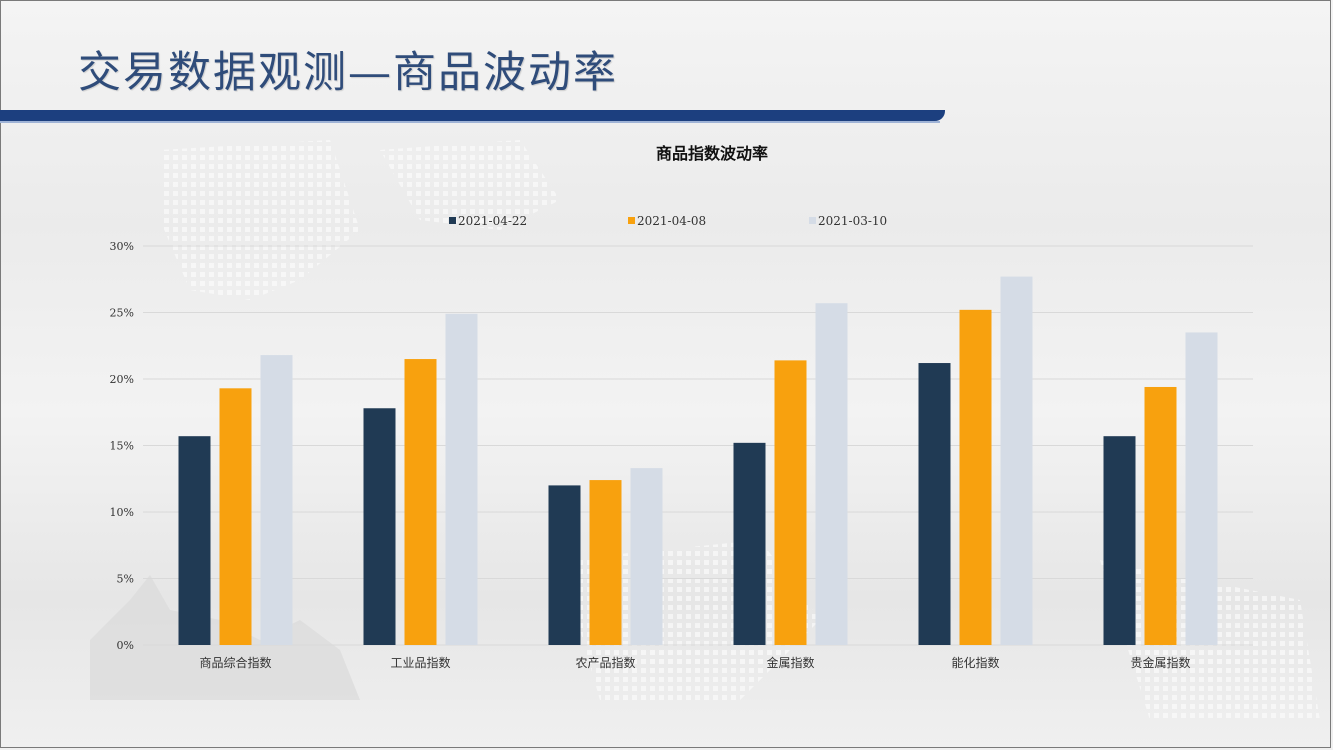 This screenshot has height=750, width=1333. I want to click on x-category-label: 商品综合指数, so click(235, 662).